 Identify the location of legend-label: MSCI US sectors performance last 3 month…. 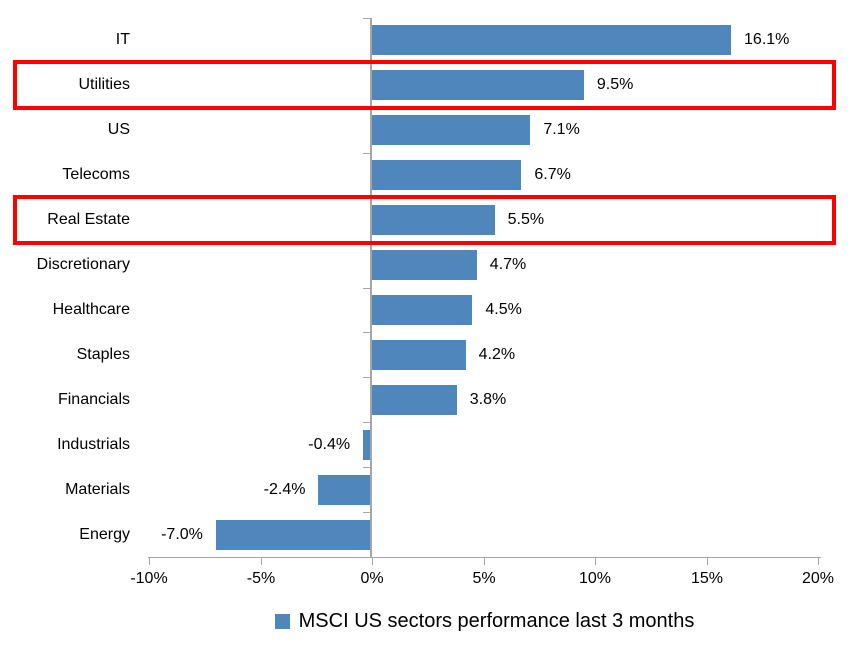
(496, 621).